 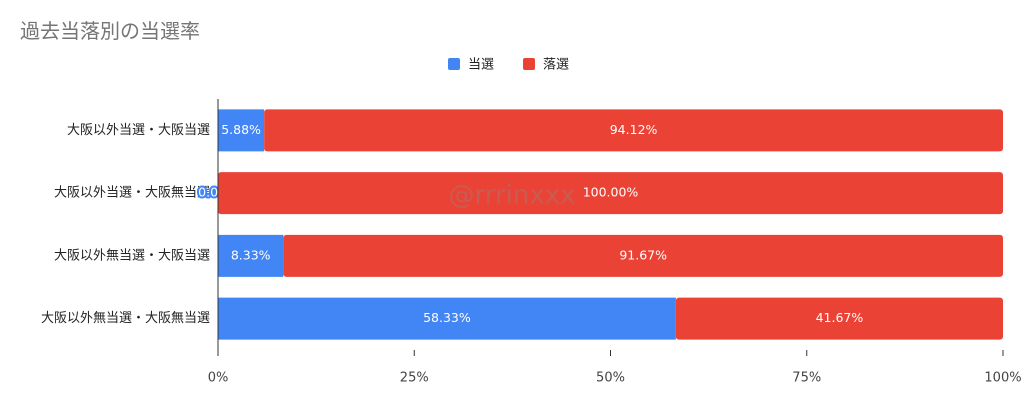 I want to click on legend-label: 当選, so click(x=481, y=65).